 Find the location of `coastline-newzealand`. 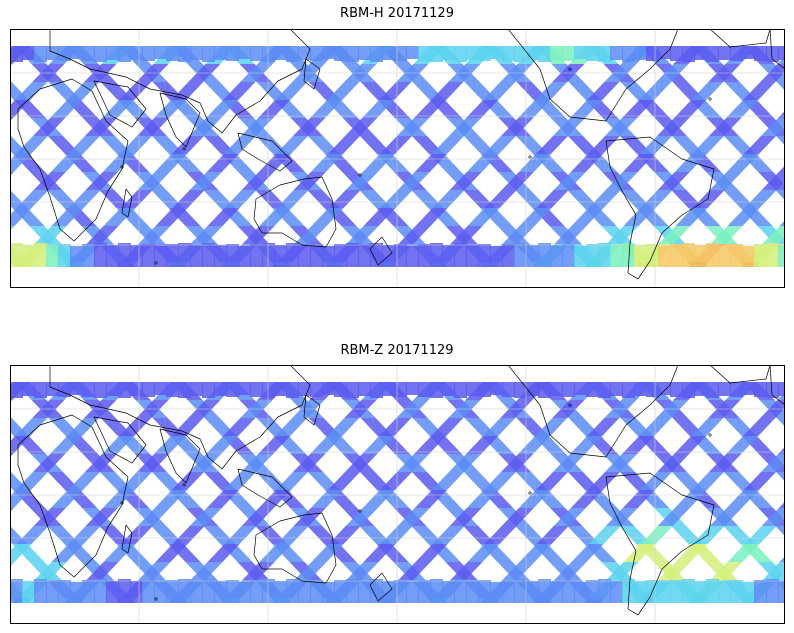

coastline-newzealand is located at coordinates (381, 251).